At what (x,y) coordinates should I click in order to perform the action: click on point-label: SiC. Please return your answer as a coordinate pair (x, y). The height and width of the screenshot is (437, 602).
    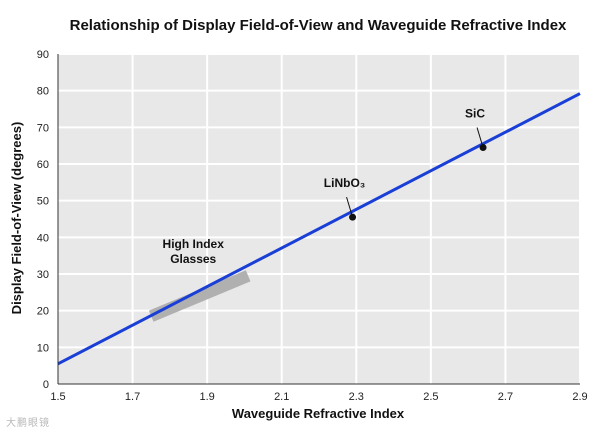
    Looking at the image, I should click on (475, 114).